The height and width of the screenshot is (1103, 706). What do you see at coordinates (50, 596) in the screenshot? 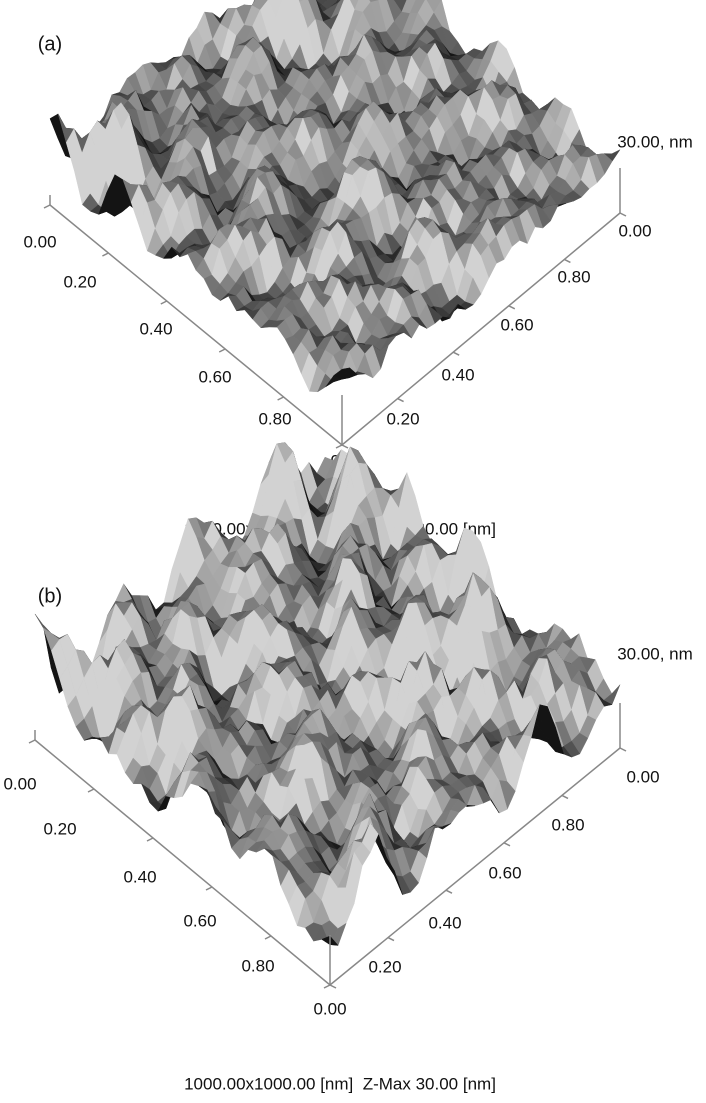
I see `panel-label: (b)` at bounding box center [50, 596].